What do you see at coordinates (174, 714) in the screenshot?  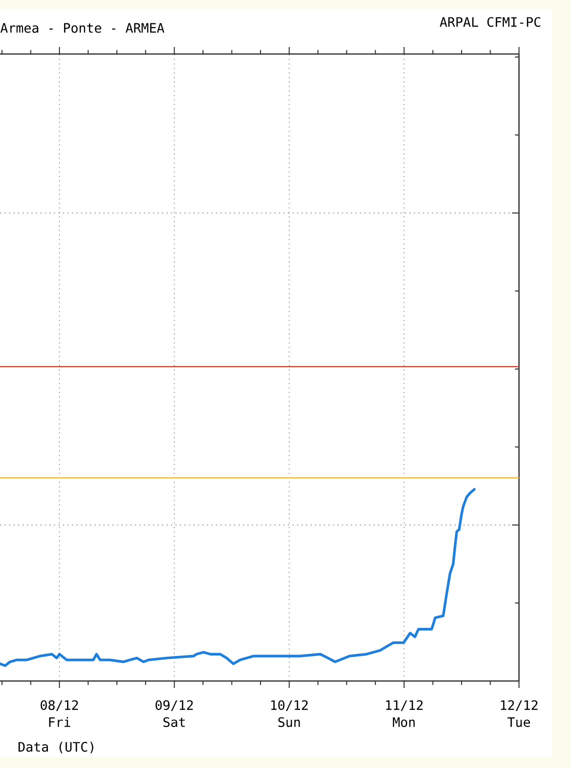 I see `x-tick-label: 09/12 Sat` at bounding box center [174, 714].